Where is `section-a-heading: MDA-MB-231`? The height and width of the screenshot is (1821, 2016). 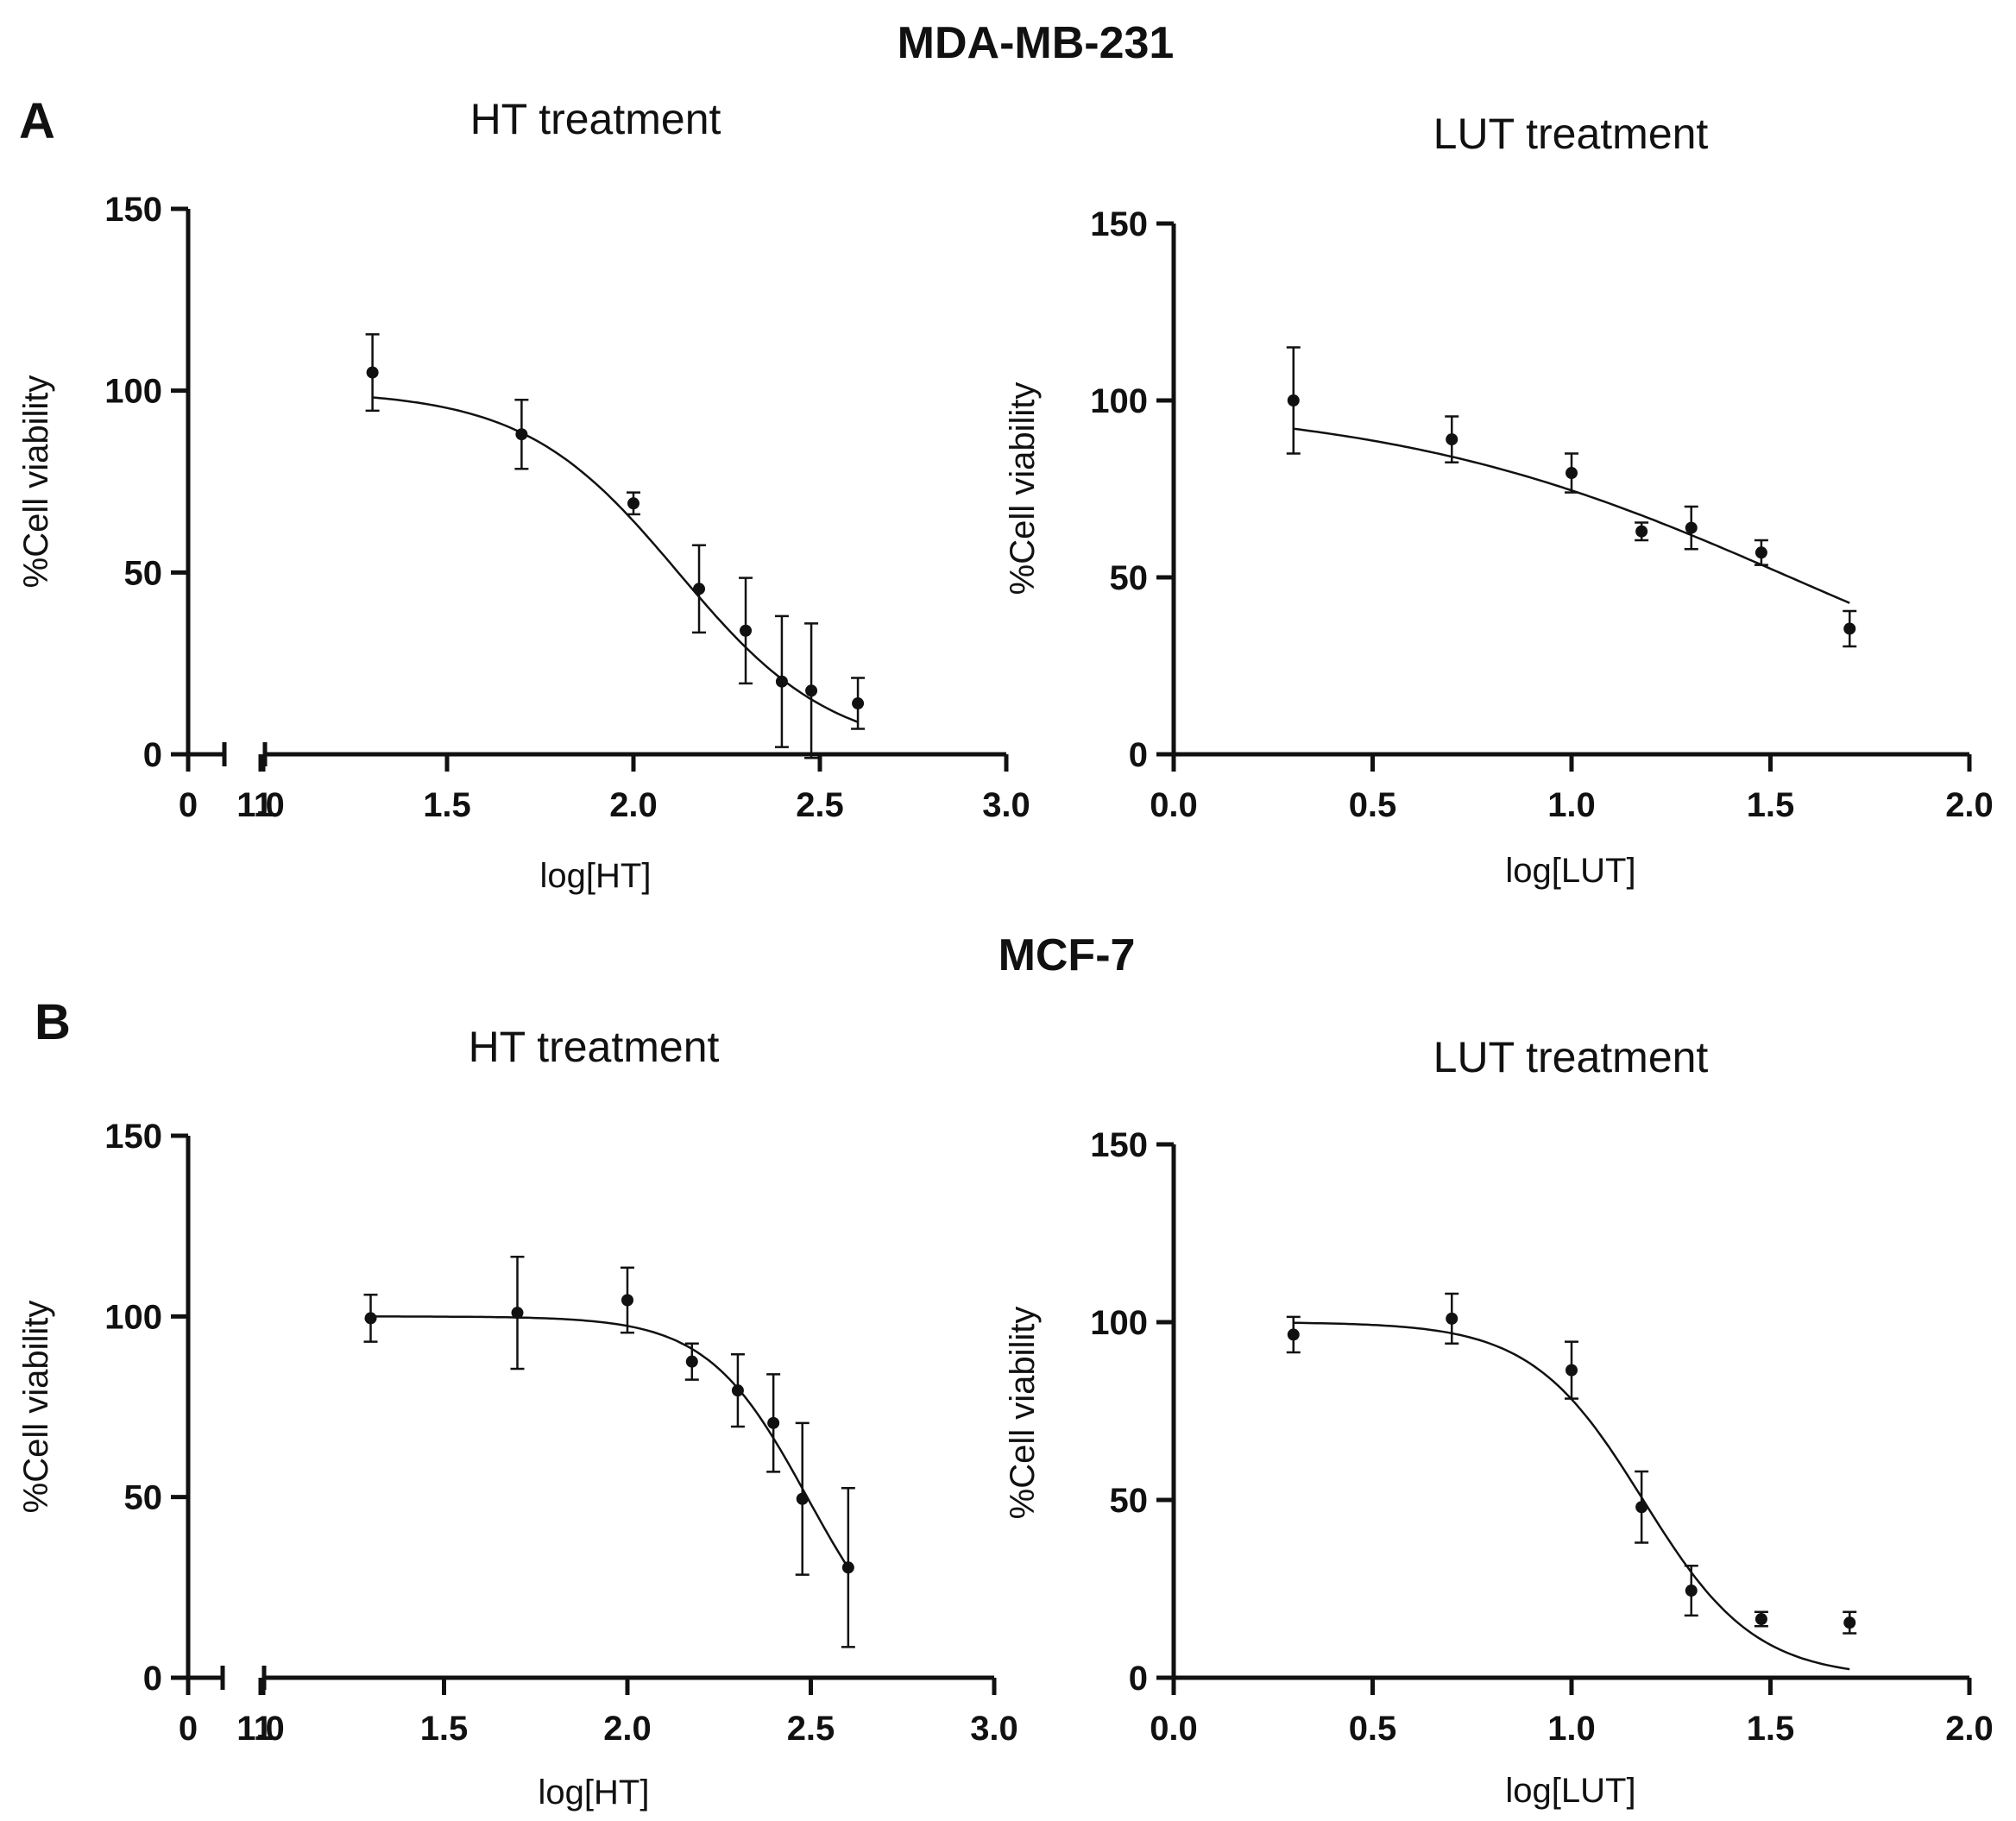
section-a-heading: MDA-MB-231 is located at coordinates (1036, 43).